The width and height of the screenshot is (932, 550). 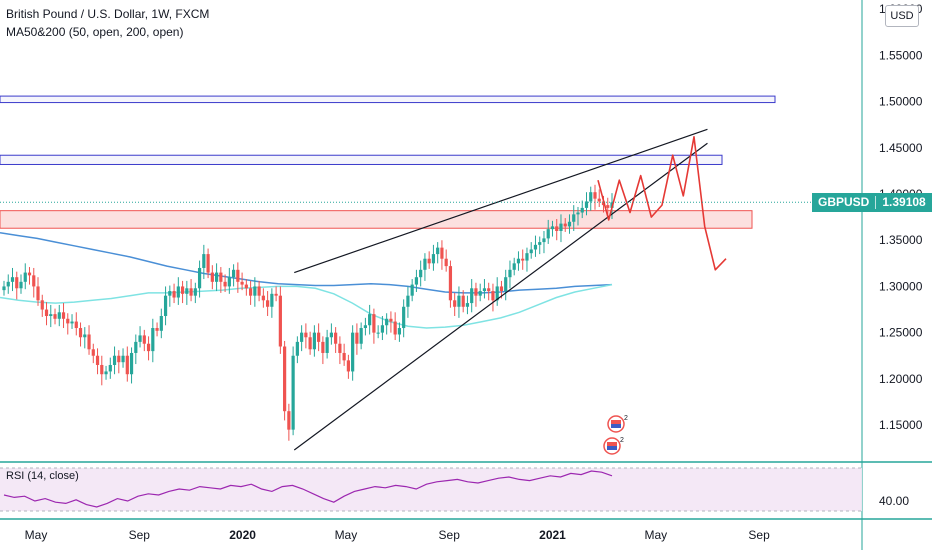 I want to click on last-price-tag: GBPUSD 1.39108, so click(x=872, y=202).